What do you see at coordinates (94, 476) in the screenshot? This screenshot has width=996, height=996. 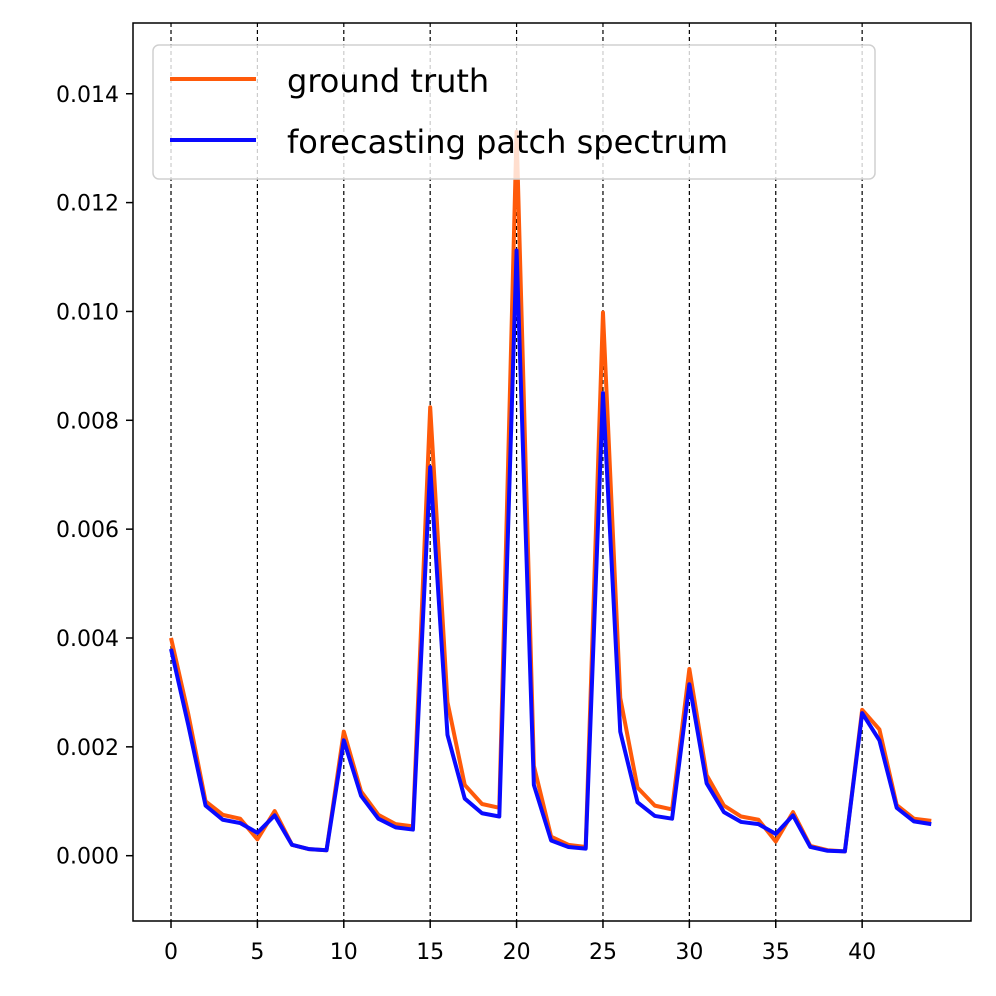 I see `y-axis: 0.000 0.002 0.004 0.006 0.008 0.010 0.012 0.014` at bounding box center [94, 476].